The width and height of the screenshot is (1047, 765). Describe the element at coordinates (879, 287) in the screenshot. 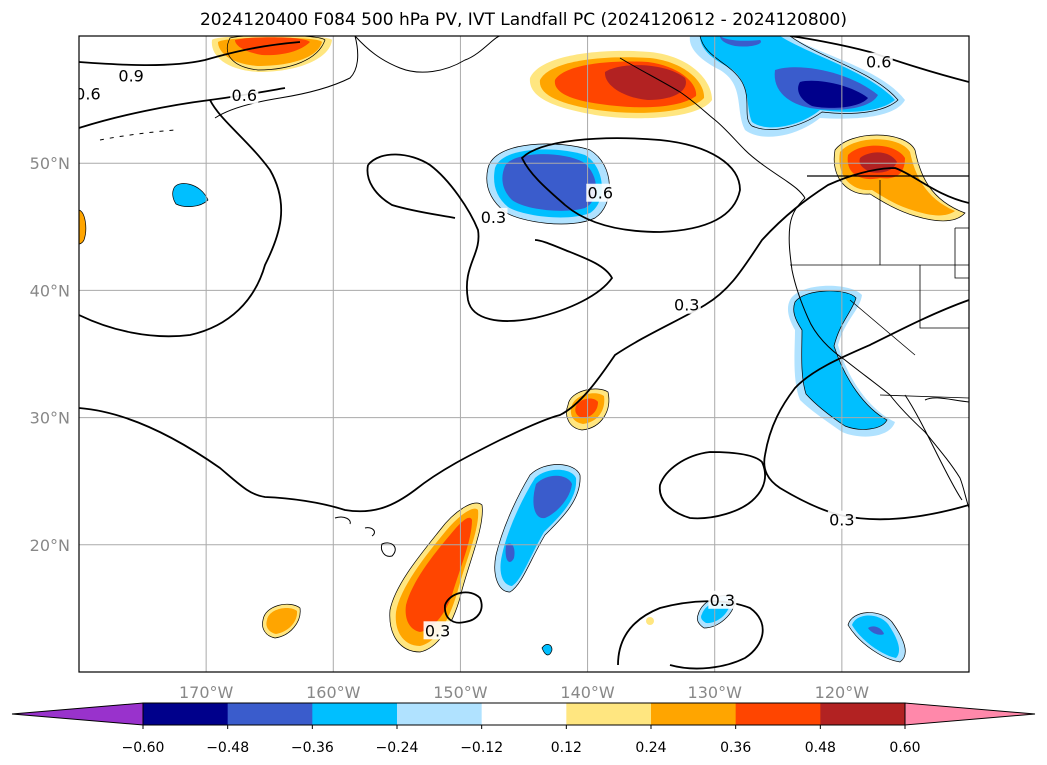

I see `political-borders` at that location.